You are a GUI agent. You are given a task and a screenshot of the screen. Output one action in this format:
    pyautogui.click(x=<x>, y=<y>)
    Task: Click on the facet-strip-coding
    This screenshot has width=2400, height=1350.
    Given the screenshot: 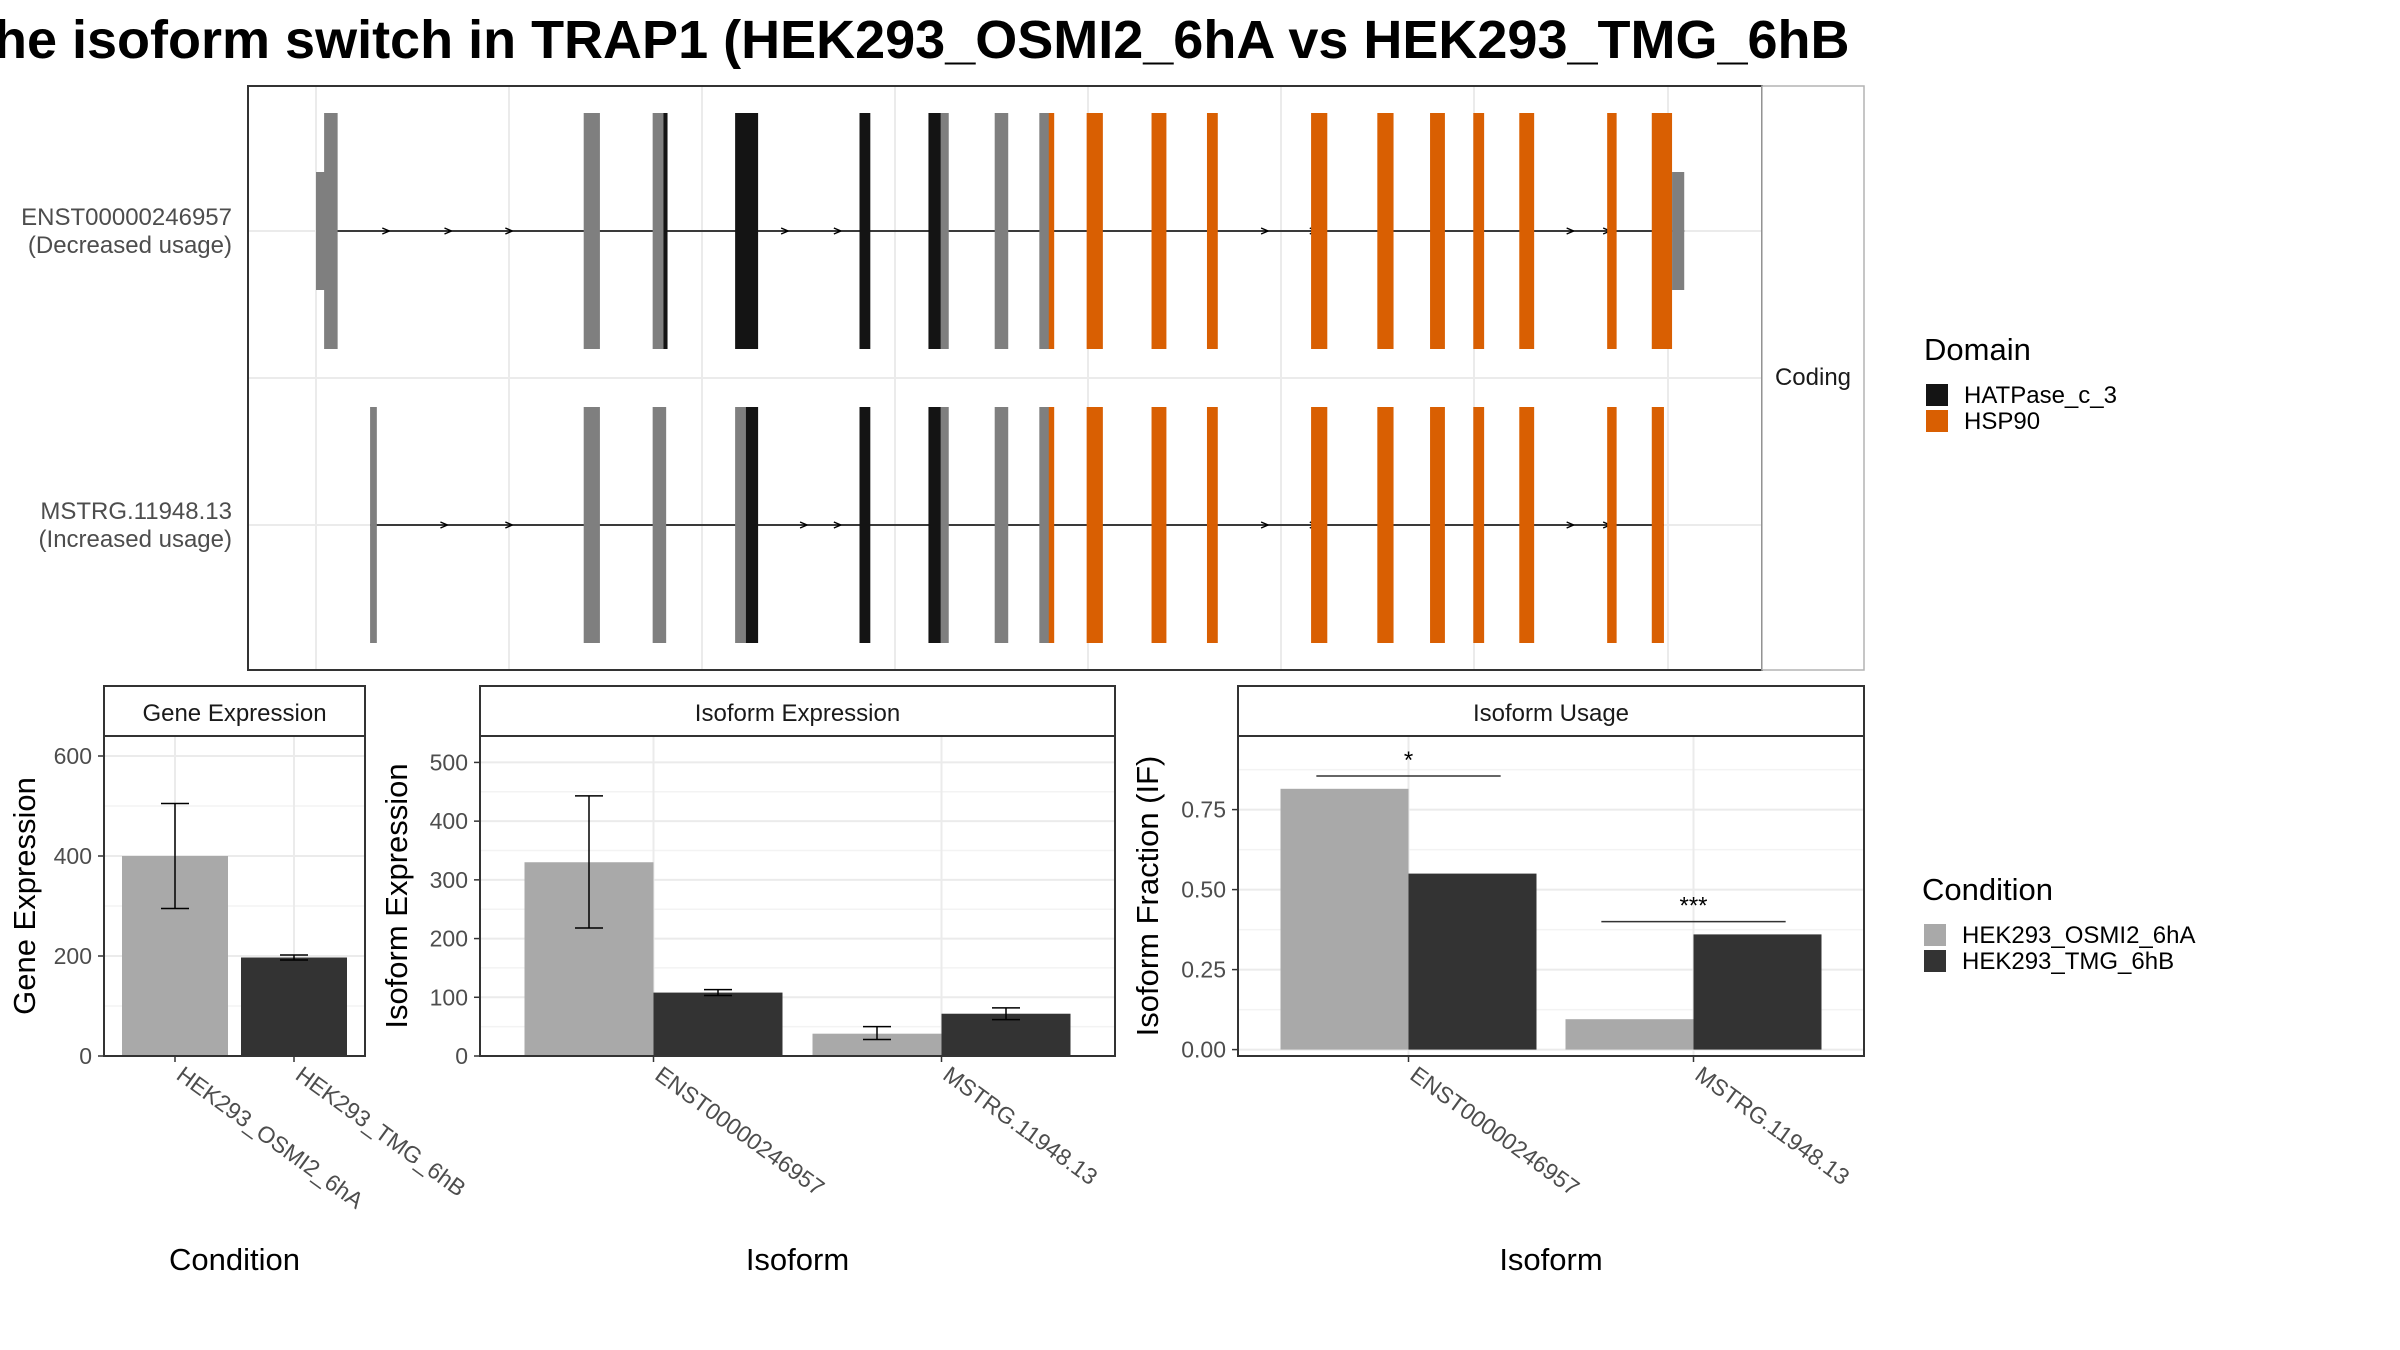 What is the action you would take?
    pyautogui.click(x=1813, y=378)
    